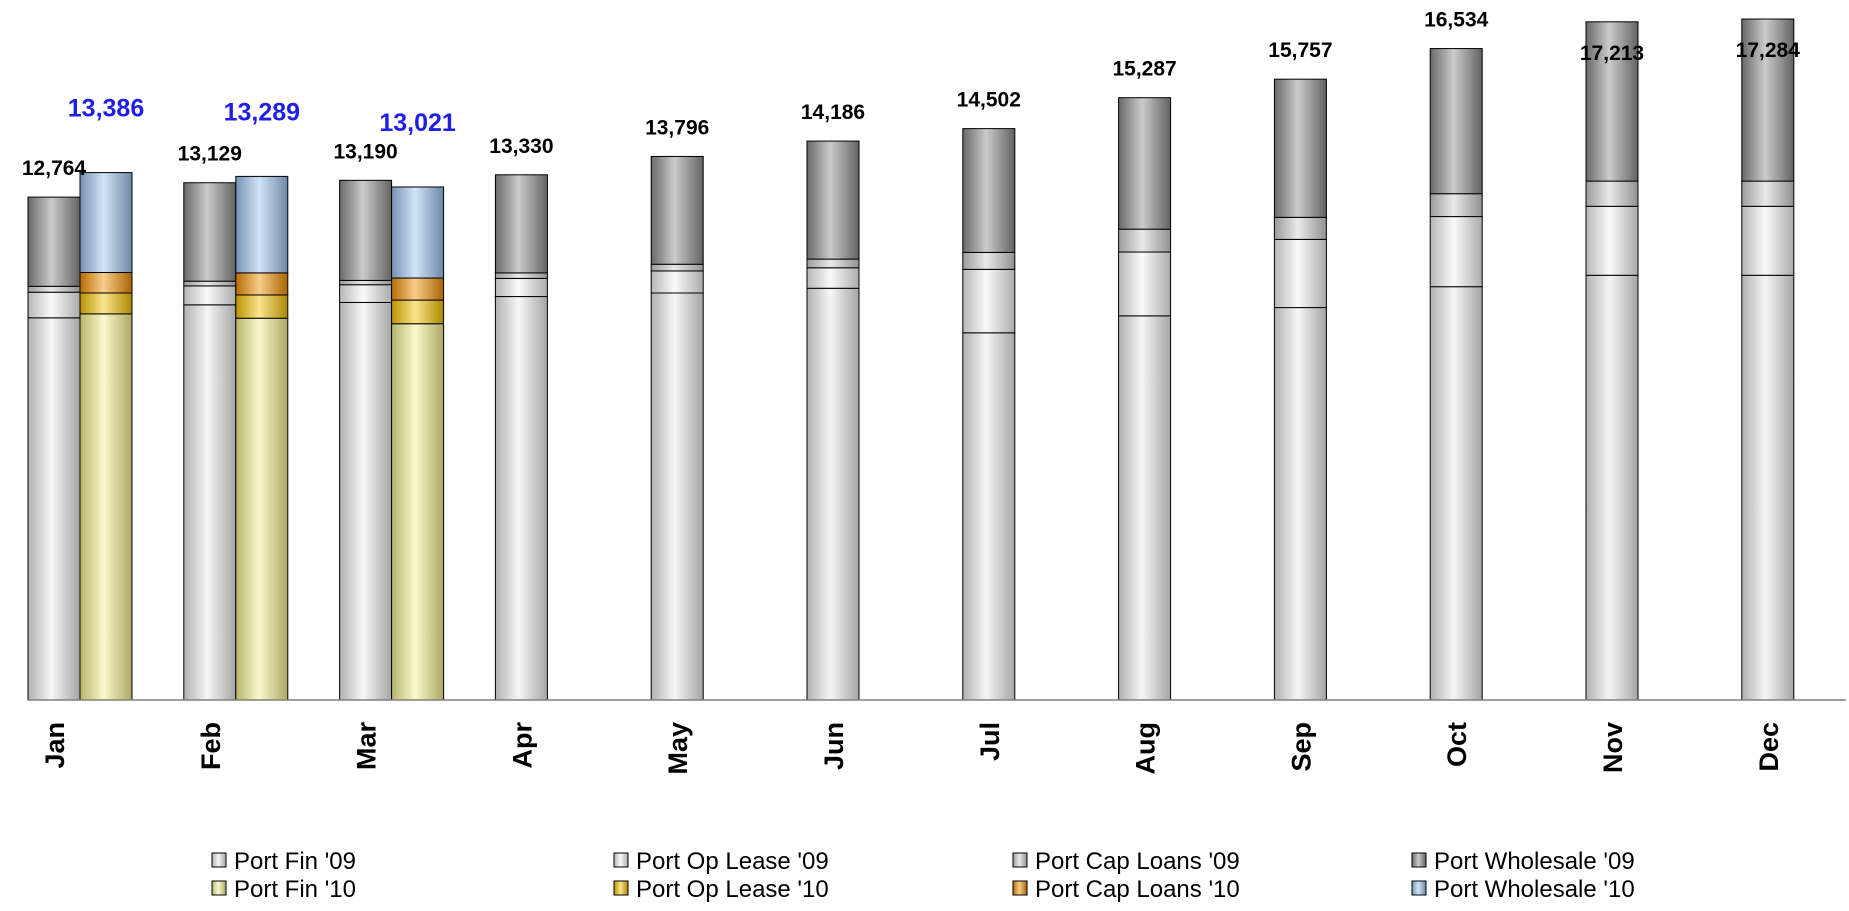  I want to click on bar-port-cap-loans-09-jun, so click(833, 263).